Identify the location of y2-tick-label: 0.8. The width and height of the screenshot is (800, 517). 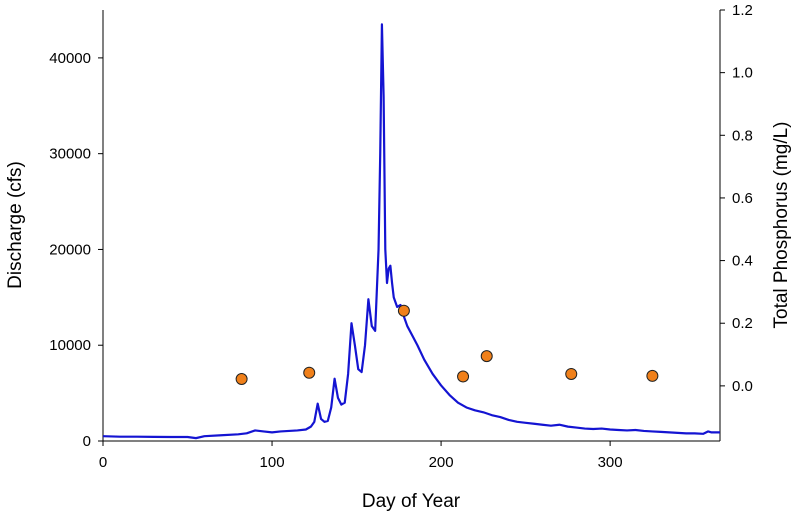
(742, 135).